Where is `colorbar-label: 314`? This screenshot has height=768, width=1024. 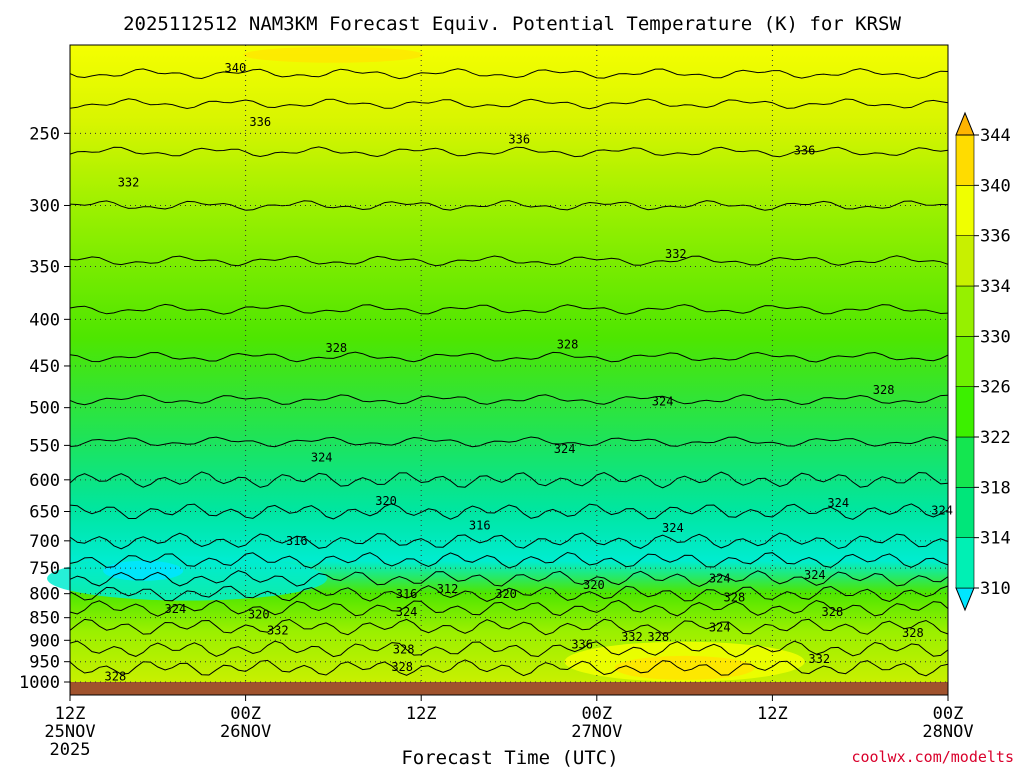 colorbar-label: 314 is located at coordinates (995, 539).